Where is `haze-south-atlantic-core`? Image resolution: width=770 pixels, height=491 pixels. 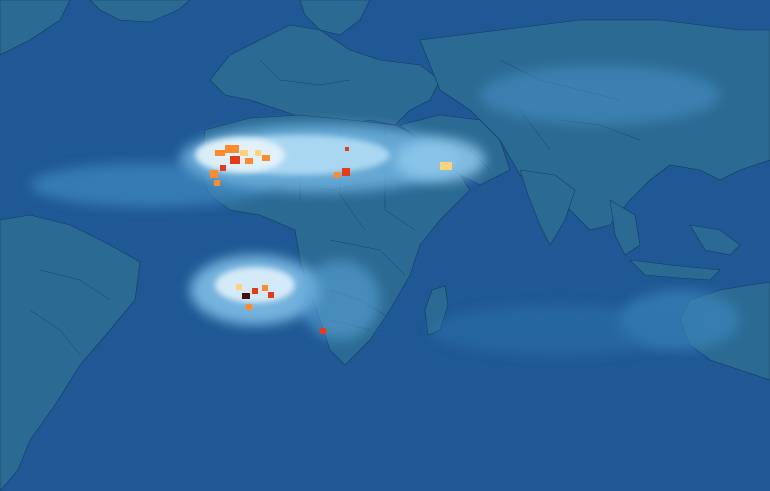 haze-south-atlantic-core is located at coordinates (255, 285).